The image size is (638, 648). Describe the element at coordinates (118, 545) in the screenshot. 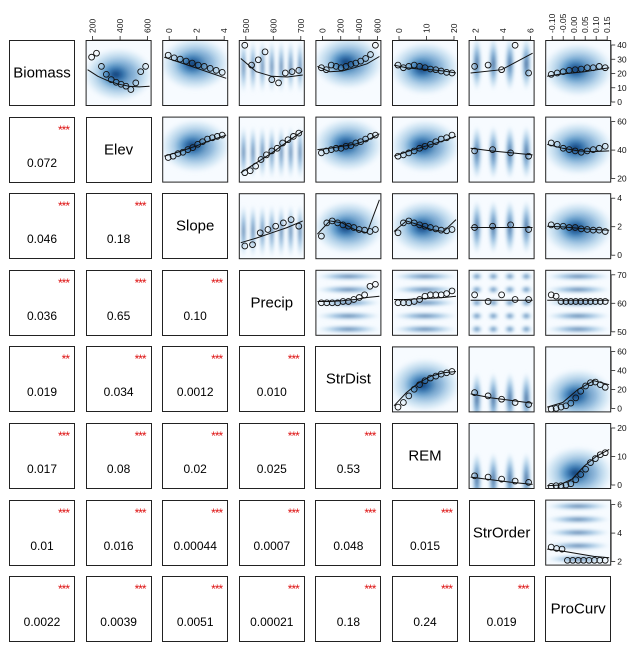

I see `correlation-value: 0.016` at that location.